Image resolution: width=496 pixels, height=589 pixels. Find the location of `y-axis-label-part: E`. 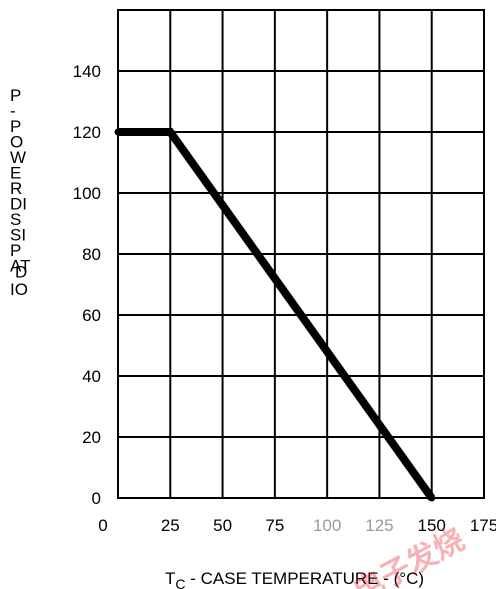

y-axis-label-part: E is located at coordinates (15, 173).